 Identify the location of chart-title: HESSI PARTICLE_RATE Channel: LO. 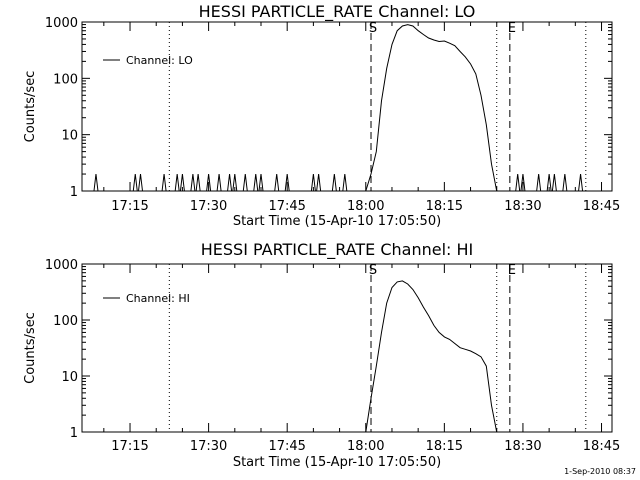
(337, 12).